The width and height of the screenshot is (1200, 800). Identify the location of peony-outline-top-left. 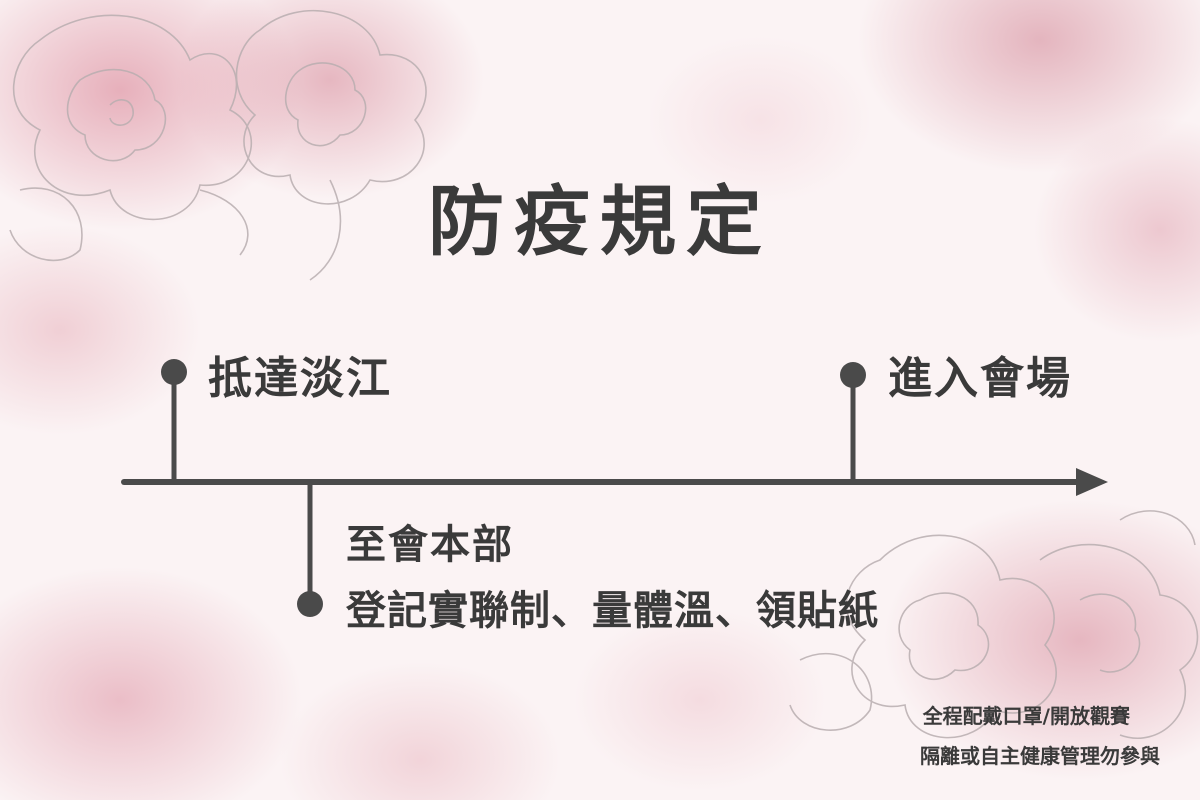
(218, 145).